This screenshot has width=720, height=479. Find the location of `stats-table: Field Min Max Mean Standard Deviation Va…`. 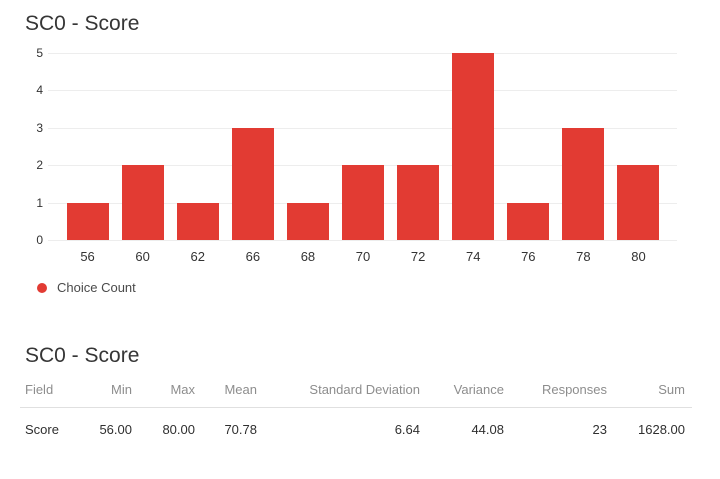

stats-table: Field Min Max Mean Standard Deviation Va… is located at coordinates (356, 407).